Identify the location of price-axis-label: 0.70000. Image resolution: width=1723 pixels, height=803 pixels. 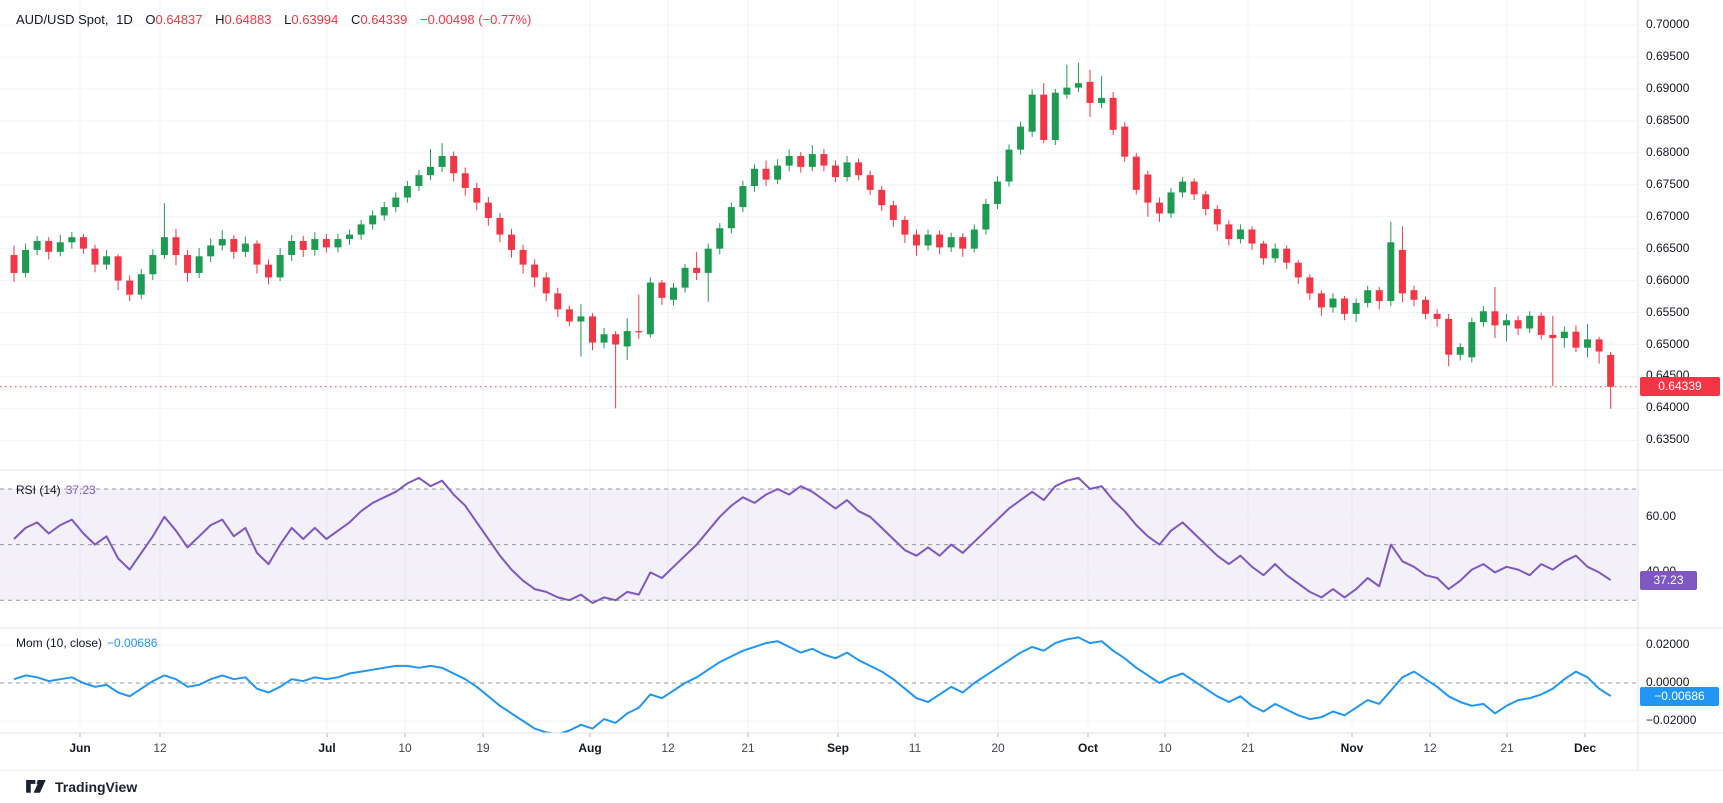
(1668, 24).